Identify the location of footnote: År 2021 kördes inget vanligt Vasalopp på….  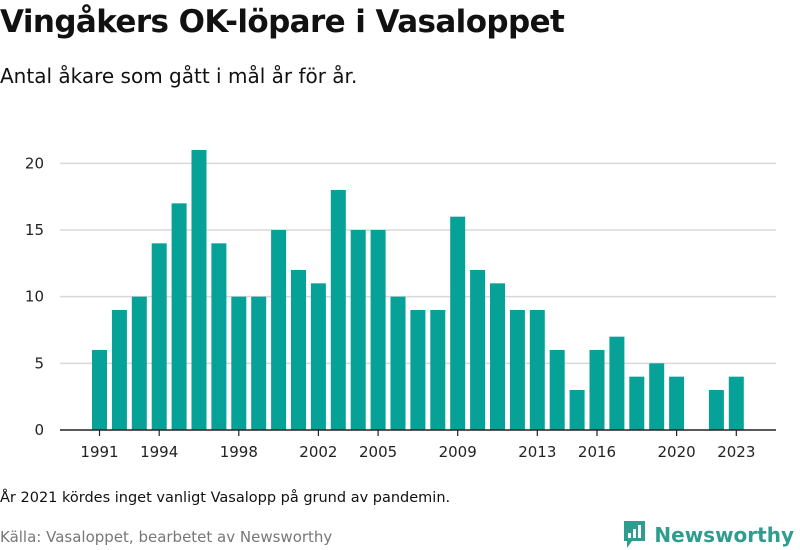
(225, 498).